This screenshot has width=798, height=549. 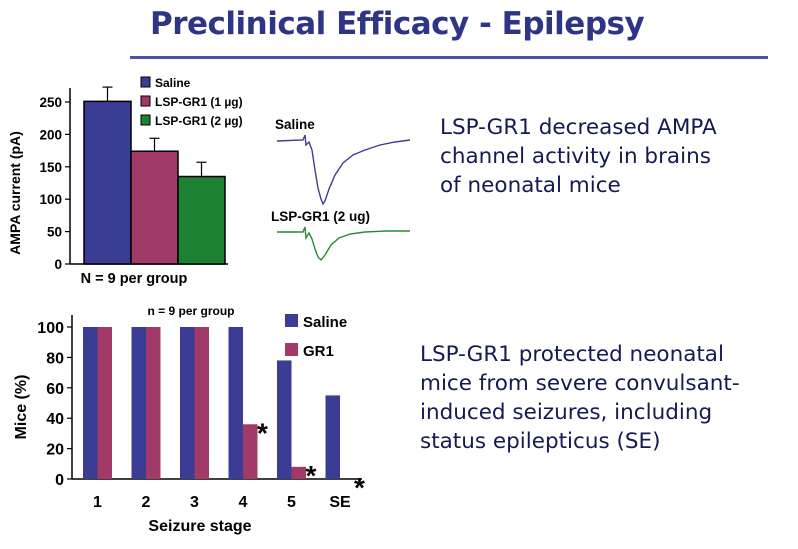 What do you see at coordinates (530, 185) in the screenshot?
I see `bullet-line: of neonatal mice` at bounding box center [530, 185].